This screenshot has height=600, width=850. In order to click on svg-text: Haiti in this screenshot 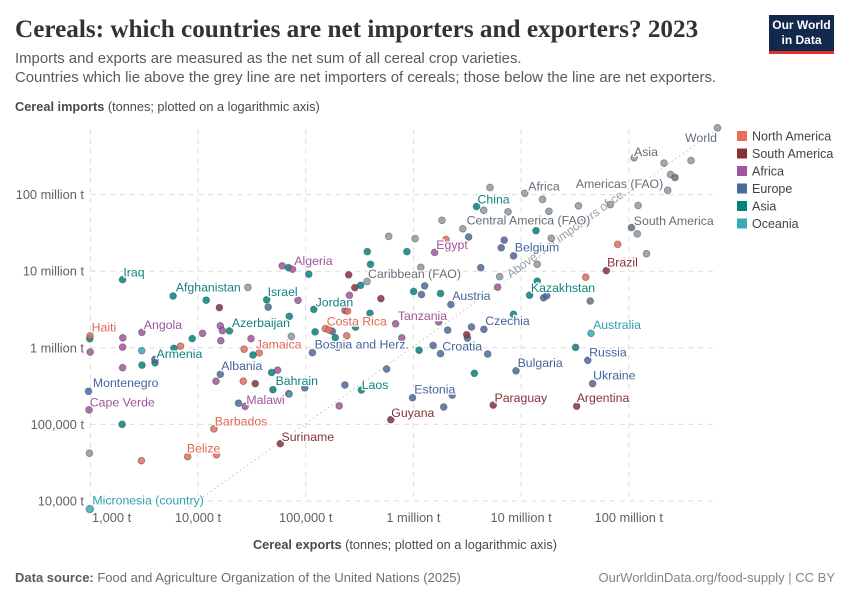, I will do `click(104, 328)`.